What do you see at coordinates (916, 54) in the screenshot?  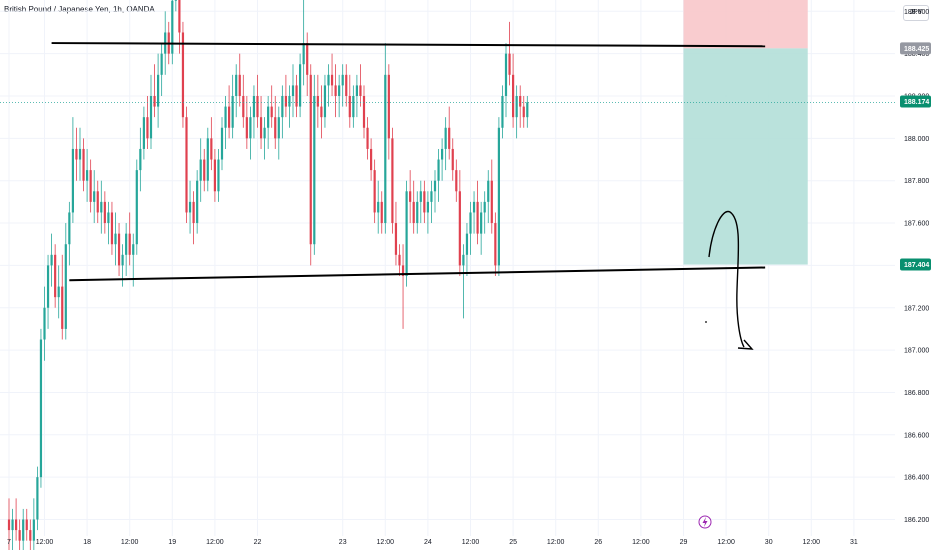 I see `price-tick-label: 188.400` at bounding box center [916, 54].